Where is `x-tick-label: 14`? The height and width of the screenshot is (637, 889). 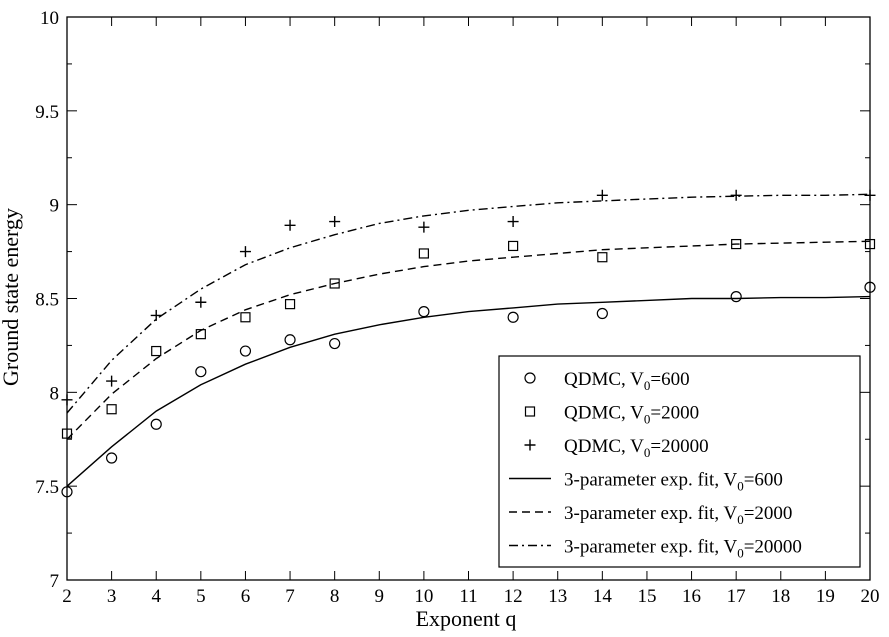 x-tick-label: 14 is located at coordinates (603, 596).